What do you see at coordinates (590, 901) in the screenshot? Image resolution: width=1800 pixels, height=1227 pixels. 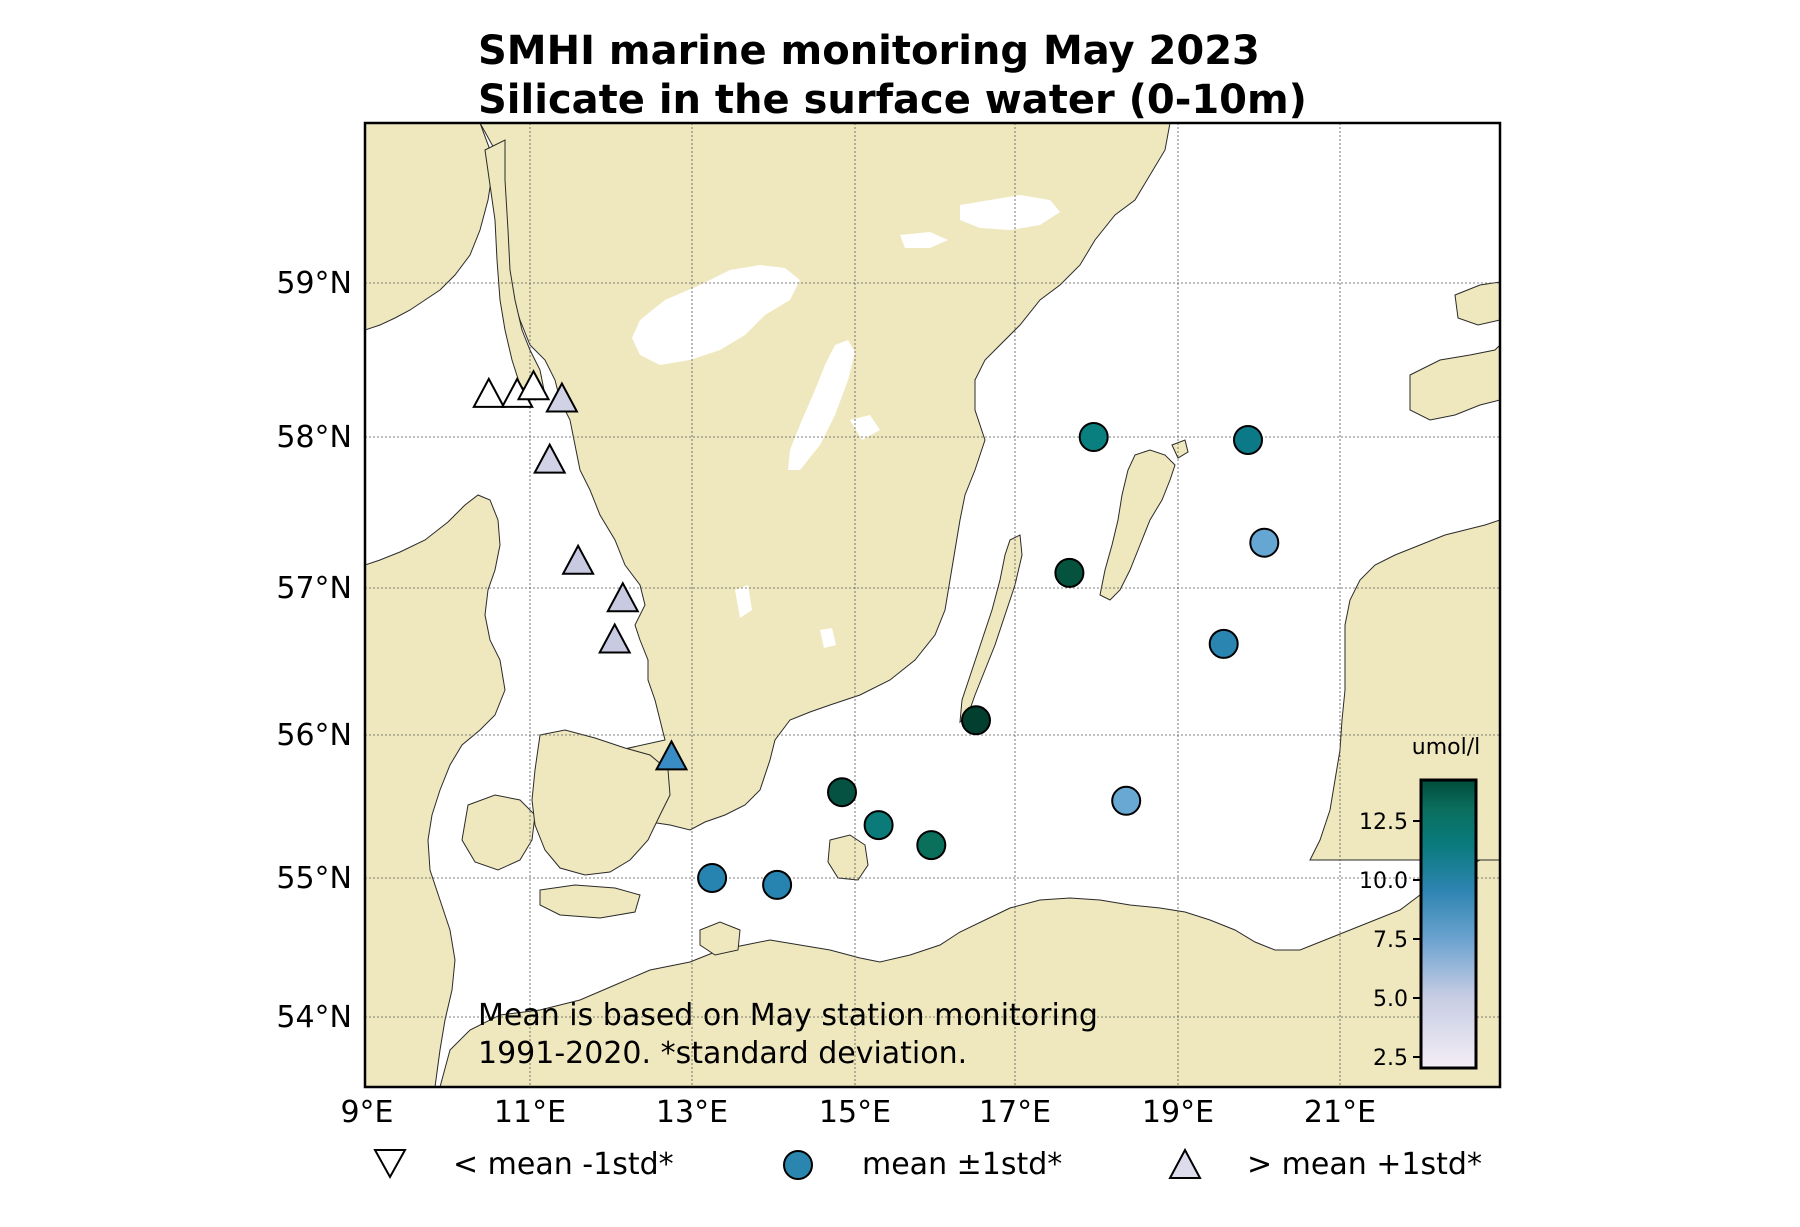 I see `land-lolland` at bounding box center [590, 901].